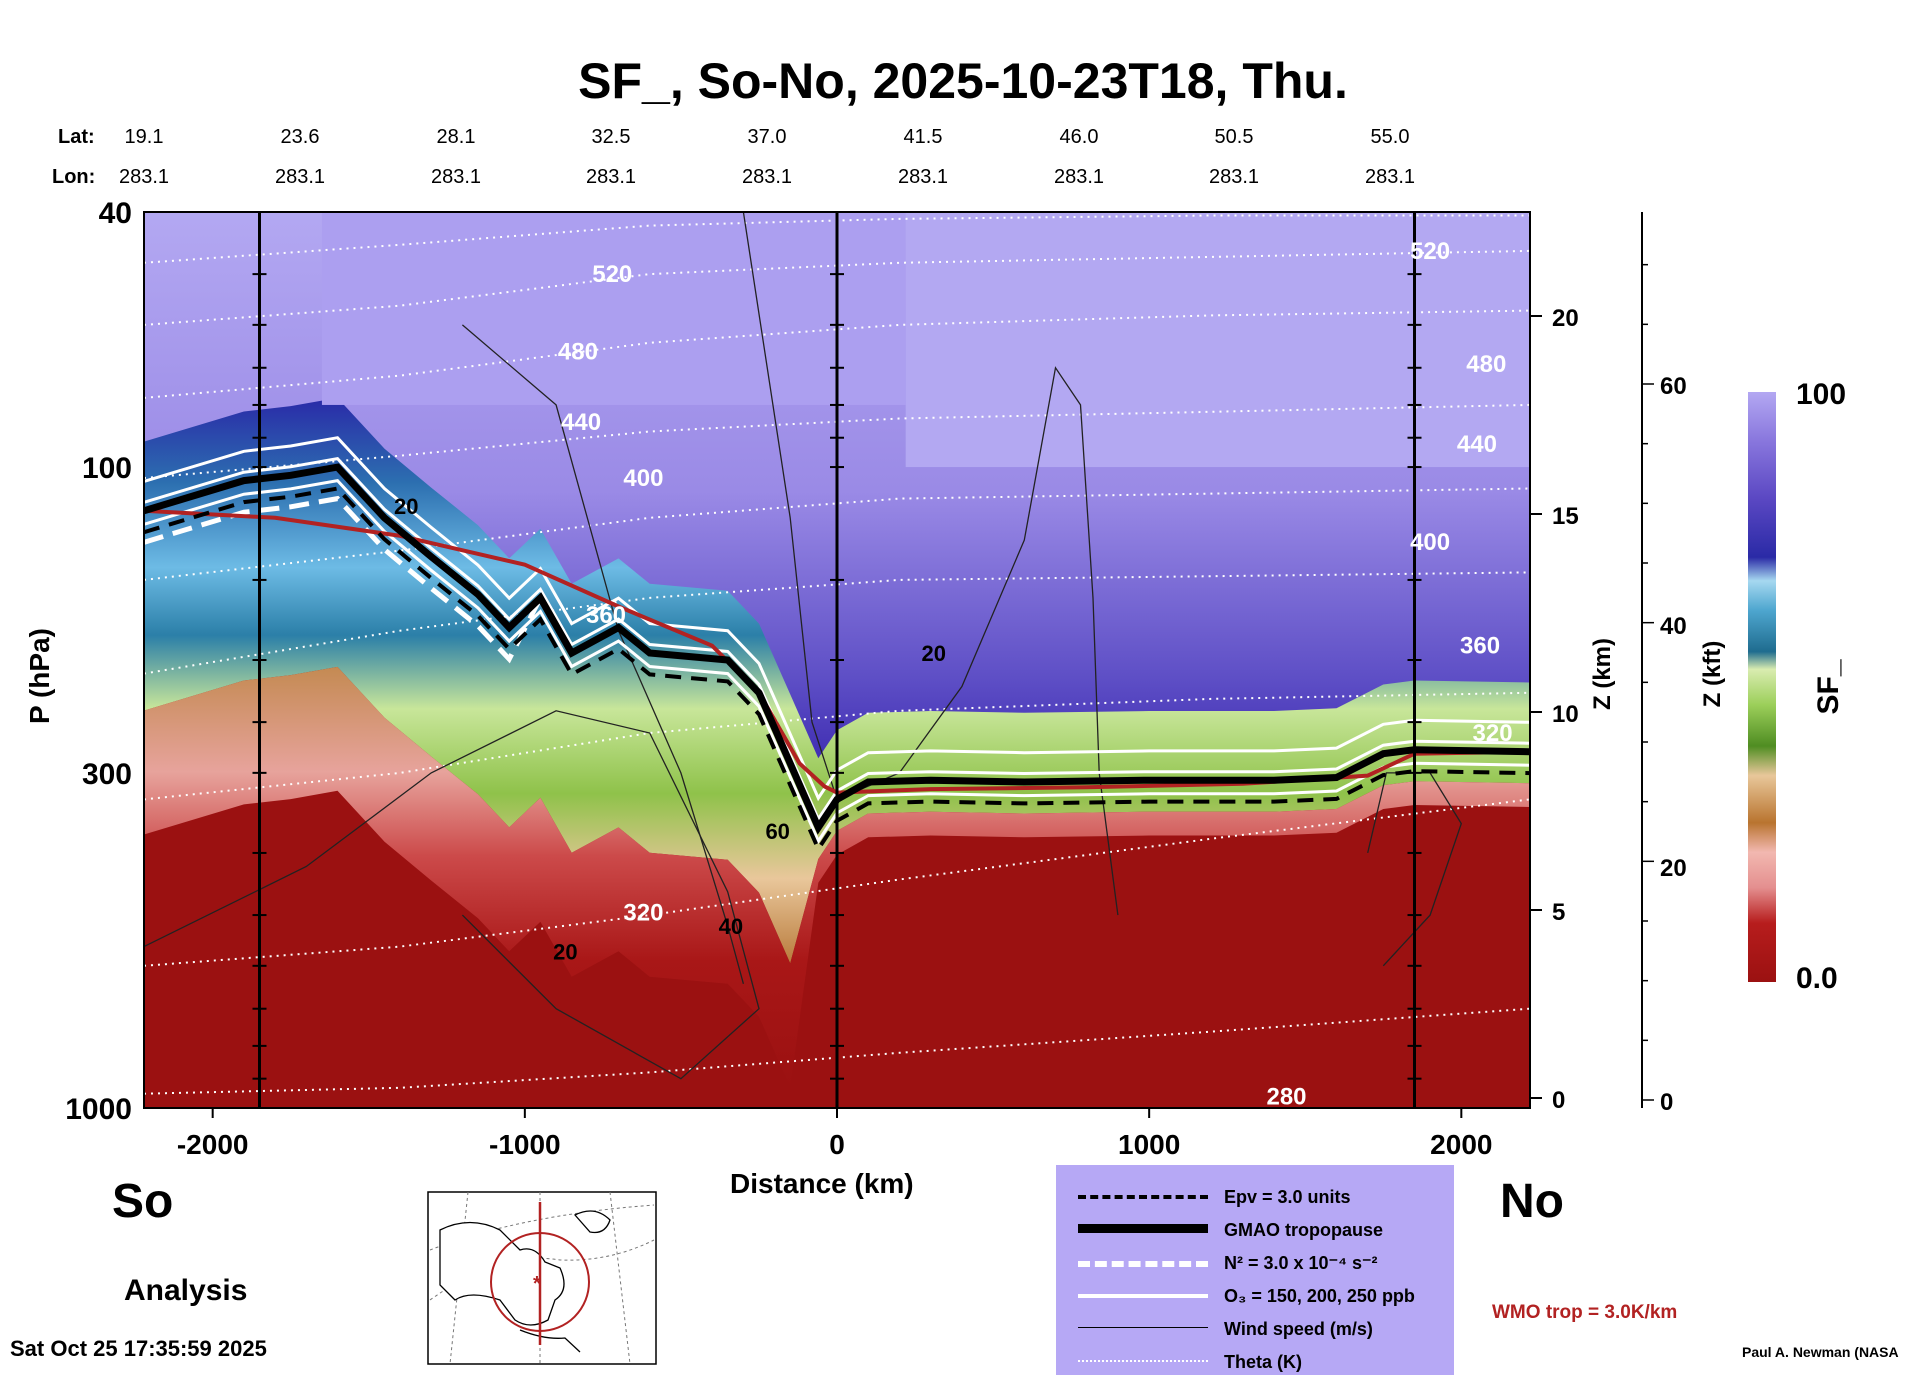 The width and height of the screenshot is (1926, 1394). Describe the element at coordinates (1461, 1144) in the screenshot. I see `x-tick-label: 2000` at that location.